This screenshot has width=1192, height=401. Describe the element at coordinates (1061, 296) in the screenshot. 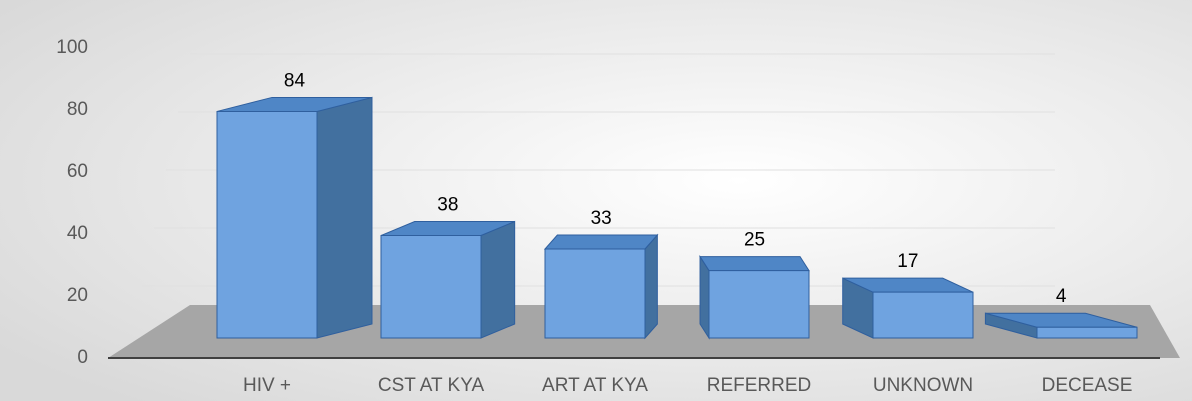

I see `data-label: 4` at that location.